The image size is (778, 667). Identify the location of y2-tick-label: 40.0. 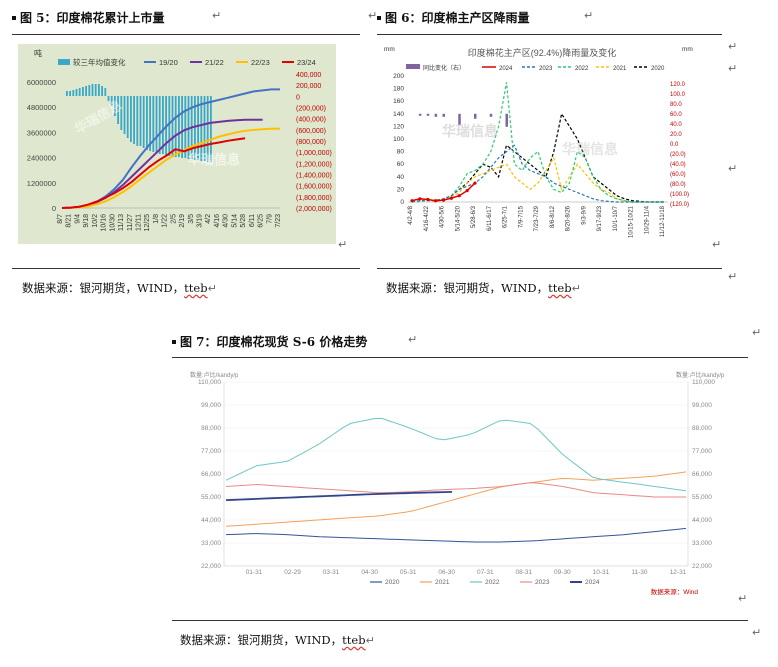
(676, 125).